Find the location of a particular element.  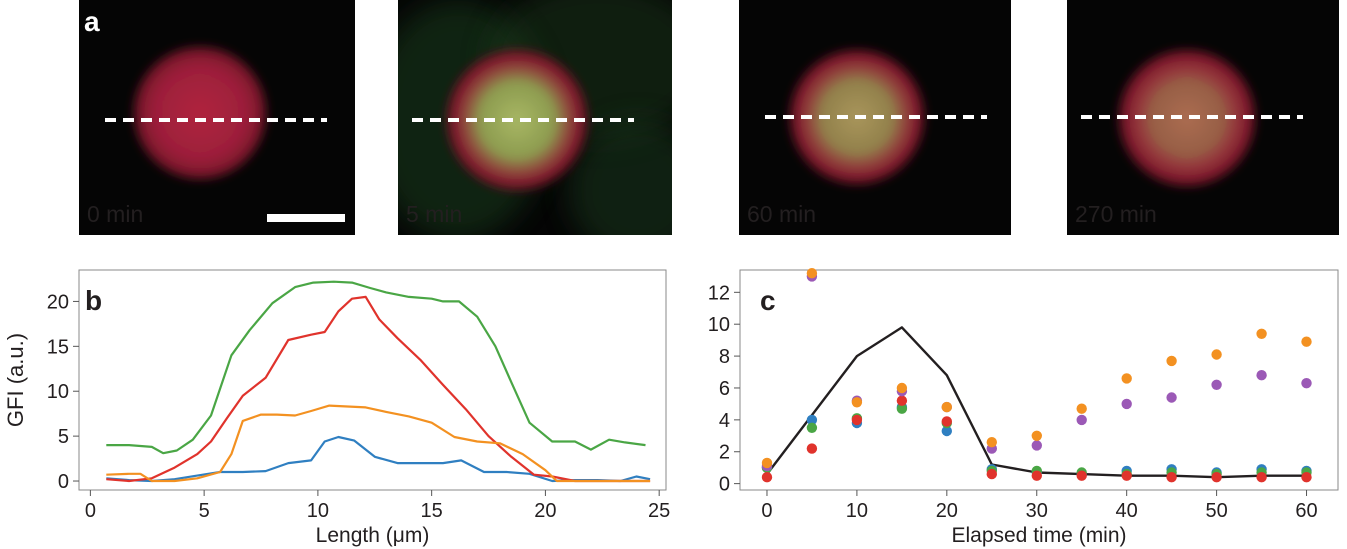

y-tick-label: 20 is located at coordinates (58, 302).